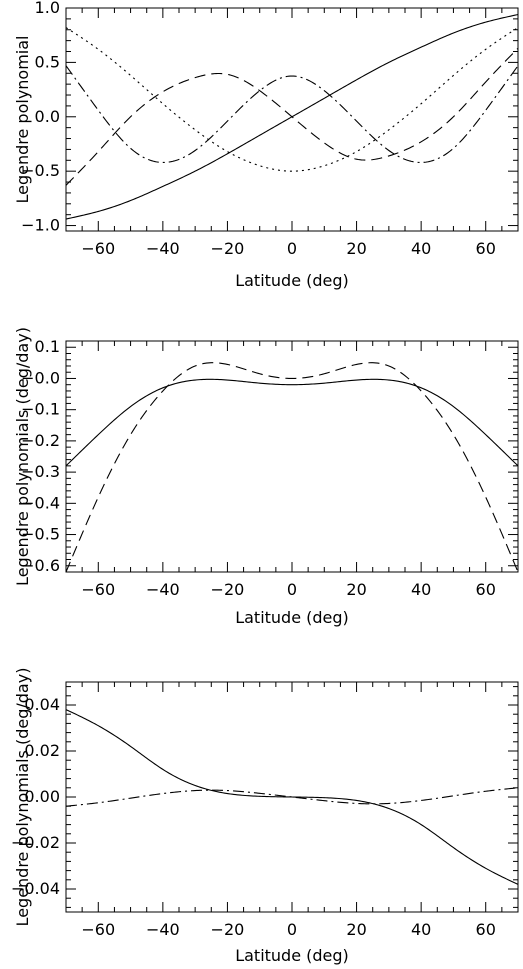 The height and width of the screenshot is (969, 523). I want to click on series-line-2-dotted, so click(292, 99).